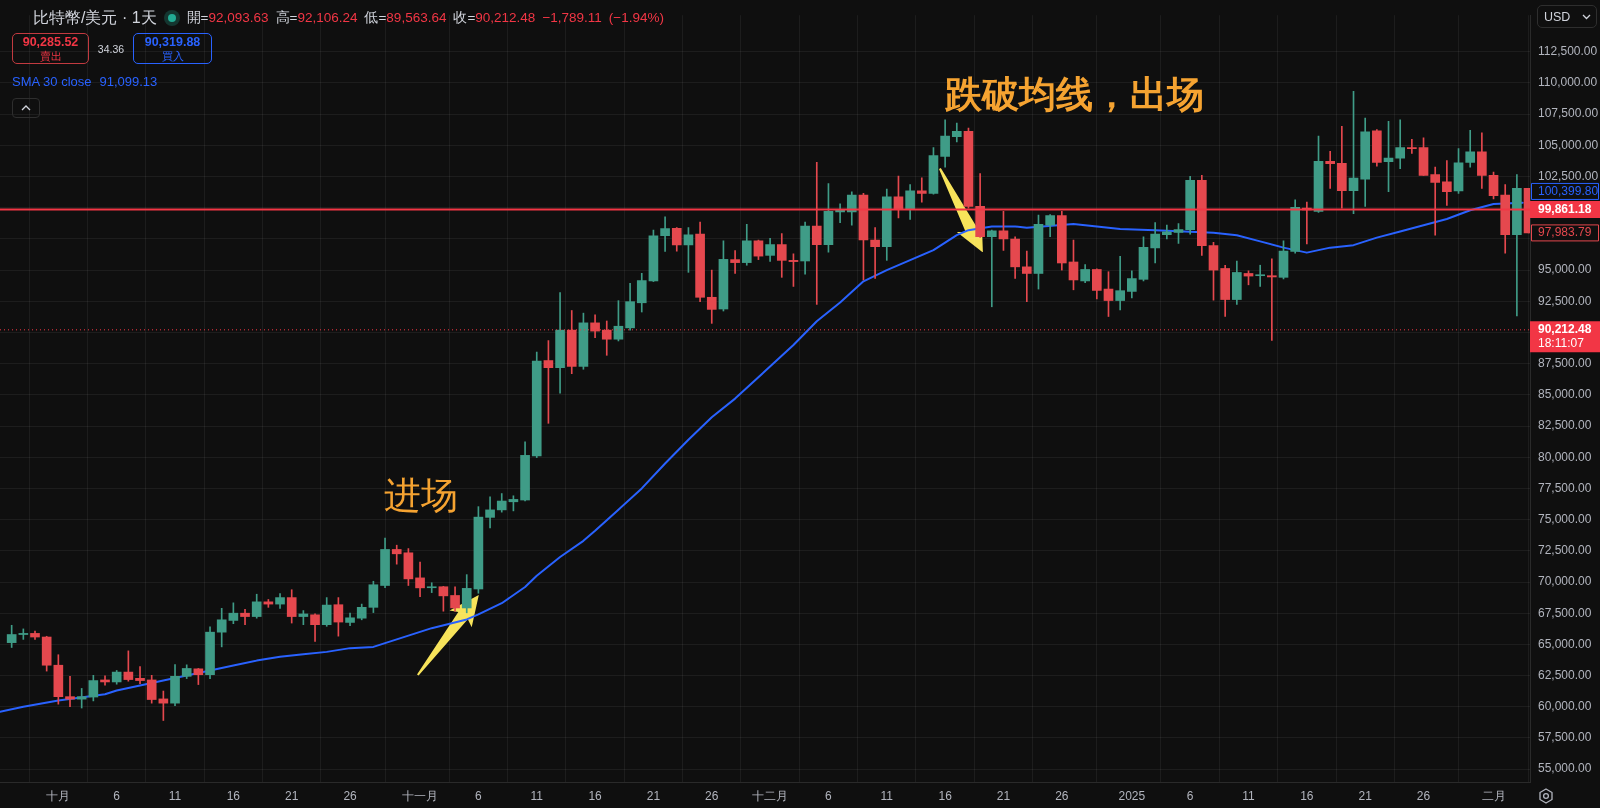 The height and width of the screenshot is (808, 1600). What do you see at coordinates (58, 795) in the screenshot?
I see `x-tick-label: 十月` at bounding box center [58, 795].